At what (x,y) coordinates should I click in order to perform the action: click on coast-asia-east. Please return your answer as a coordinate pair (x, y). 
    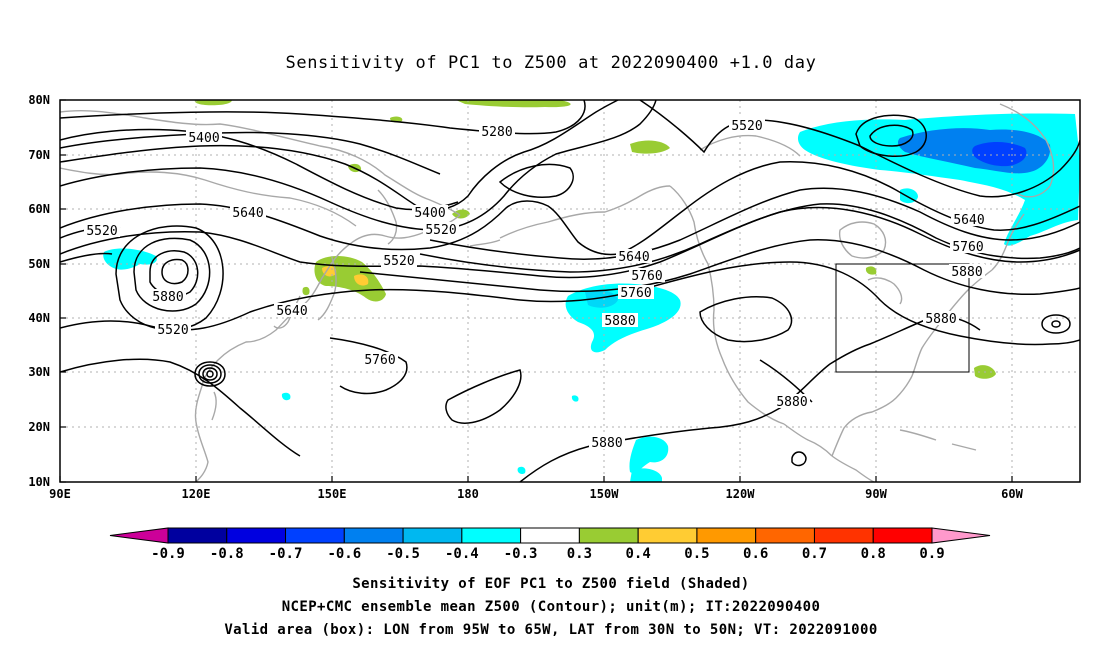
    Looking at the image, I should click on (331, 300).